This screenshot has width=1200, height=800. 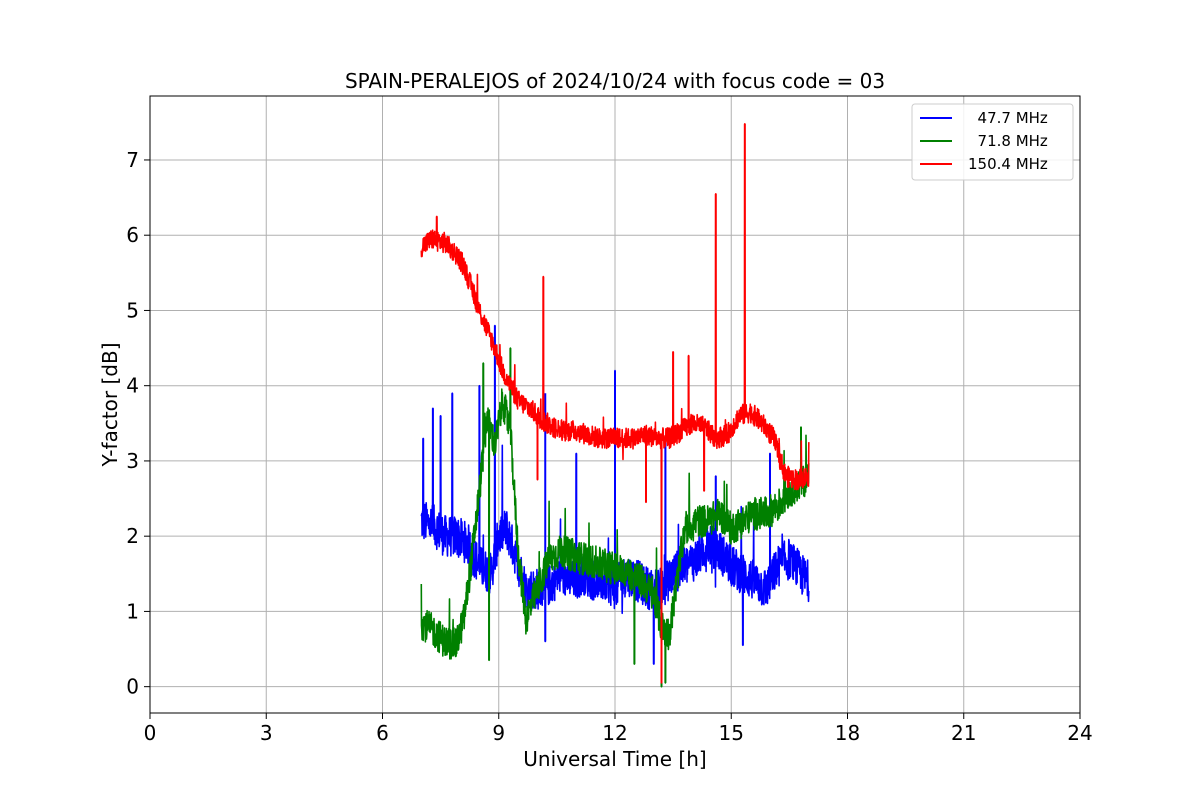 I want to click on legend-label: 47.7 MHz, so click(x=1008, y=118).